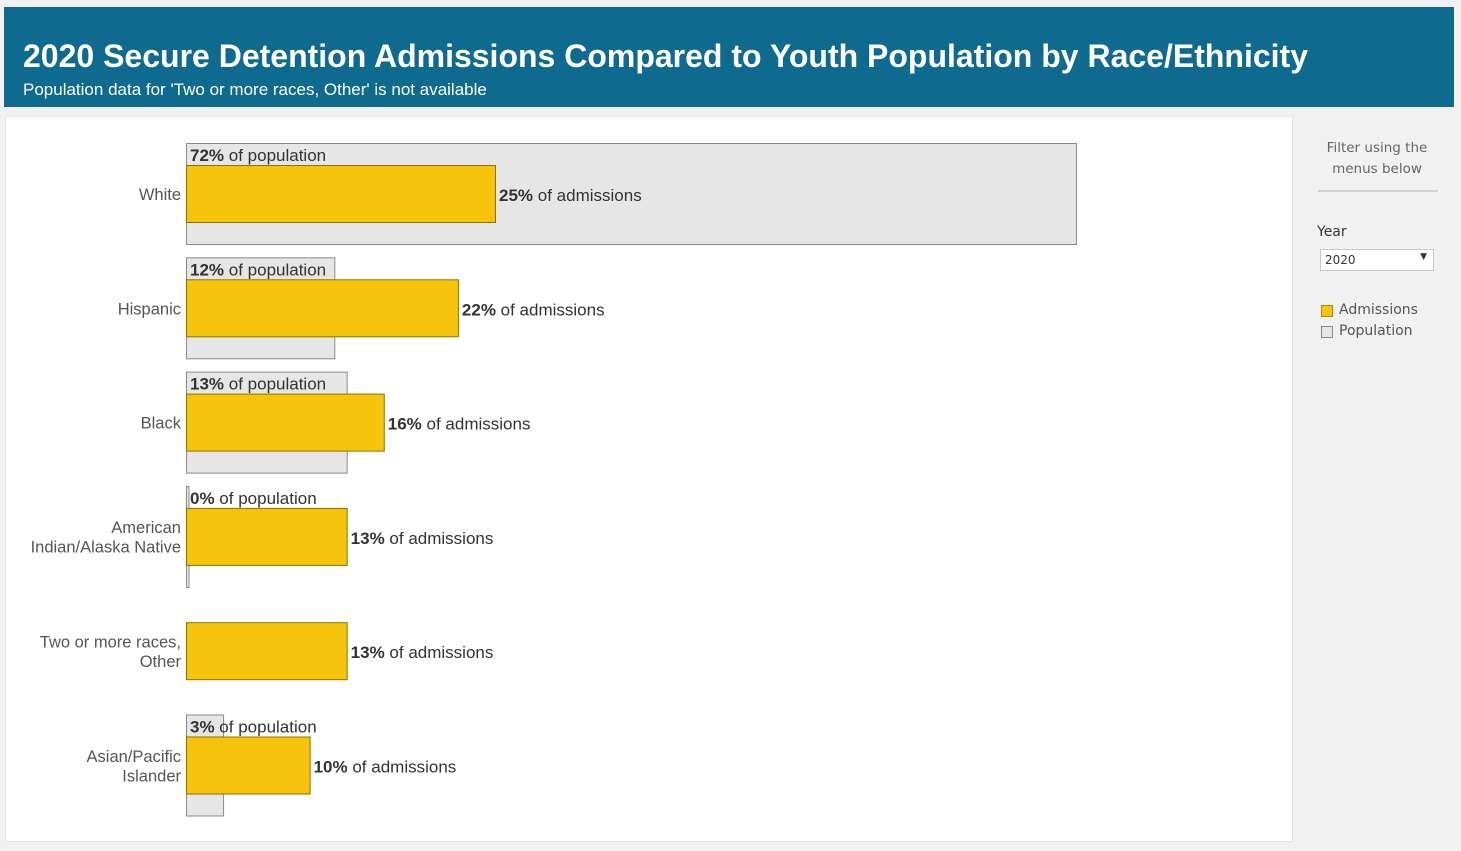  Describe the element at coordinates (146, 528) in the screenshot. I see `category-label: American` at that location.